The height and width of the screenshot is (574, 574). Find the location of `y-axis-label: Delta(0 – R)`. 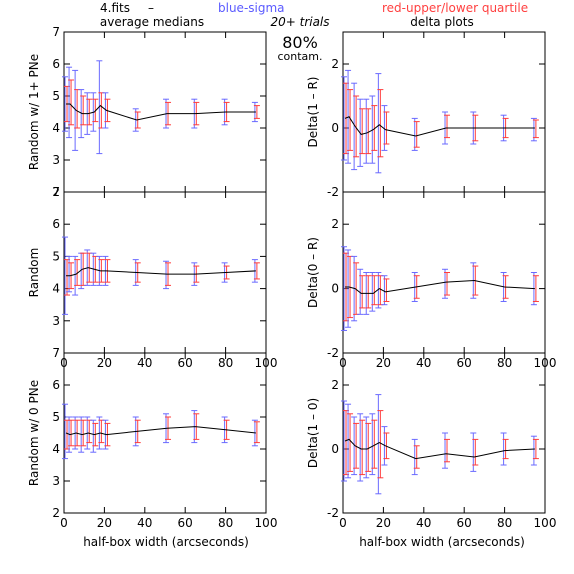

y-axis-label: Delta(0 – R) is located at coordinates (313, 272).